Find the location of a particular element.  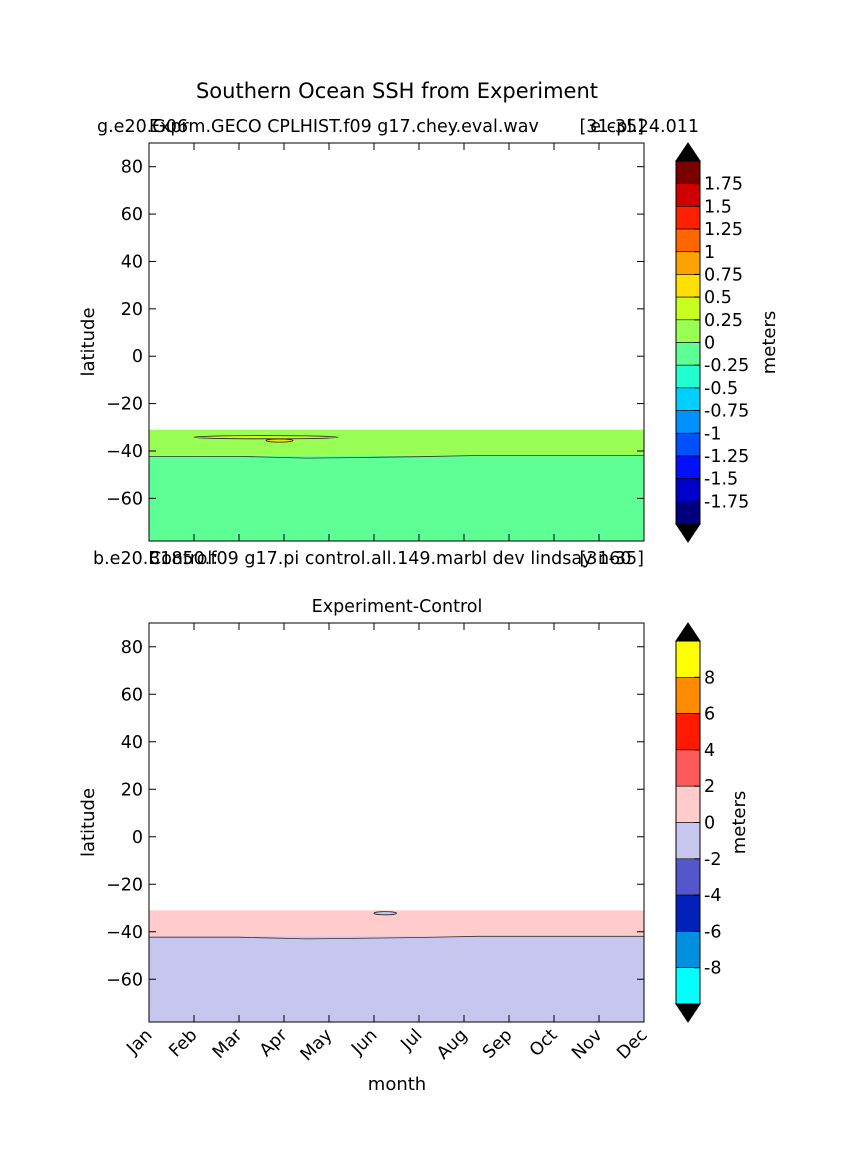

colorbar-tick-label: 1 is located at coordinates (709, 253).